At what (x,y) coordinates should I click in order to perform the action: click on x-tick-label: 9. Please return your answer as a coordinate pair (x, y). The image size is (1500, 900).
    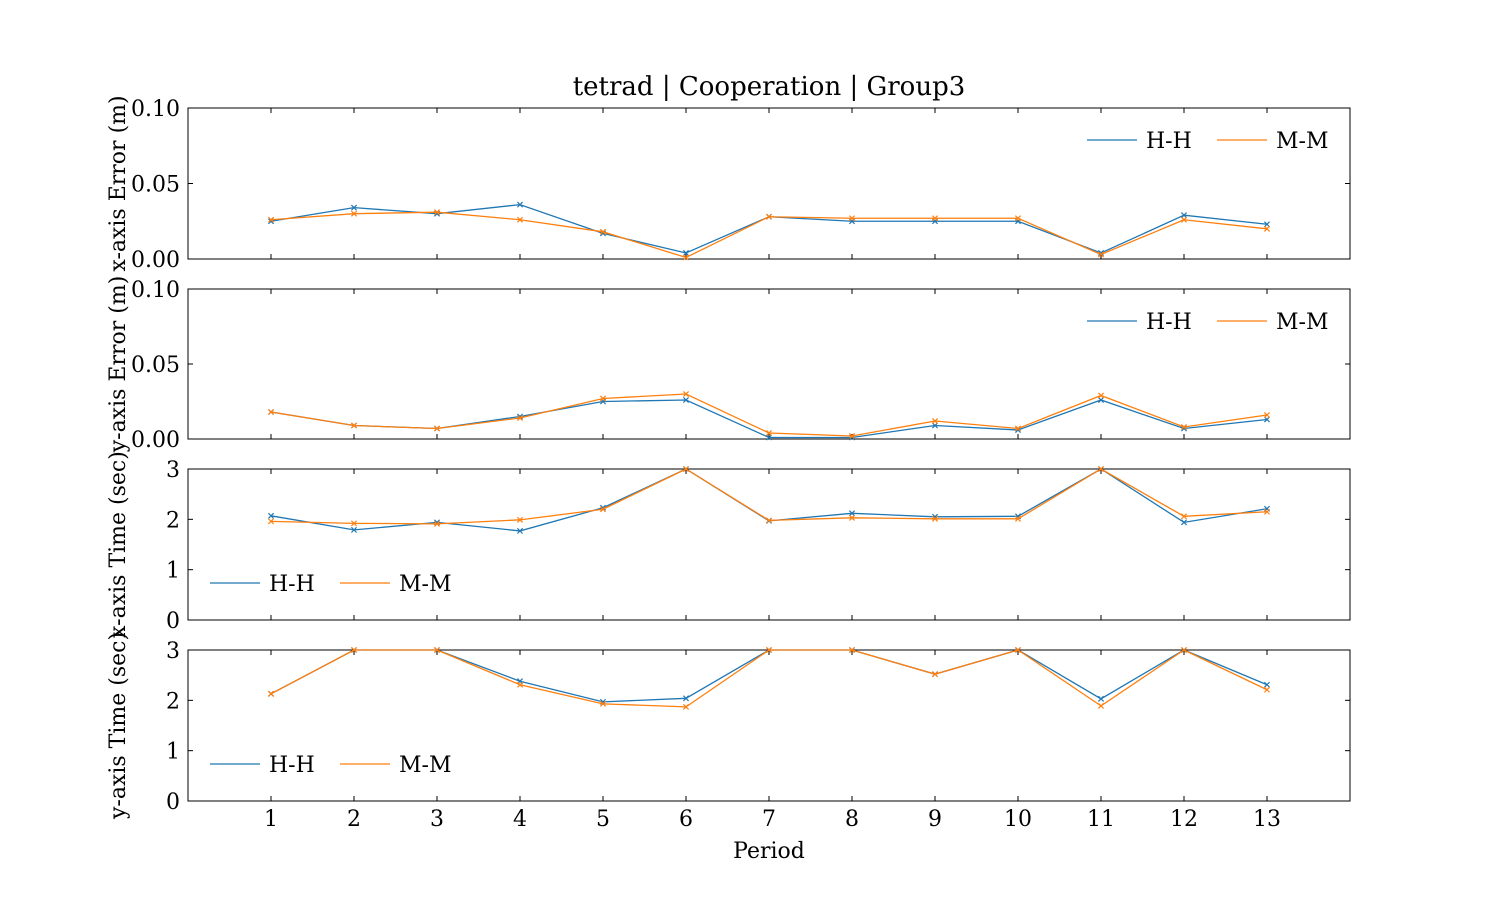
    Looking at the image, I should click on (935, 819).